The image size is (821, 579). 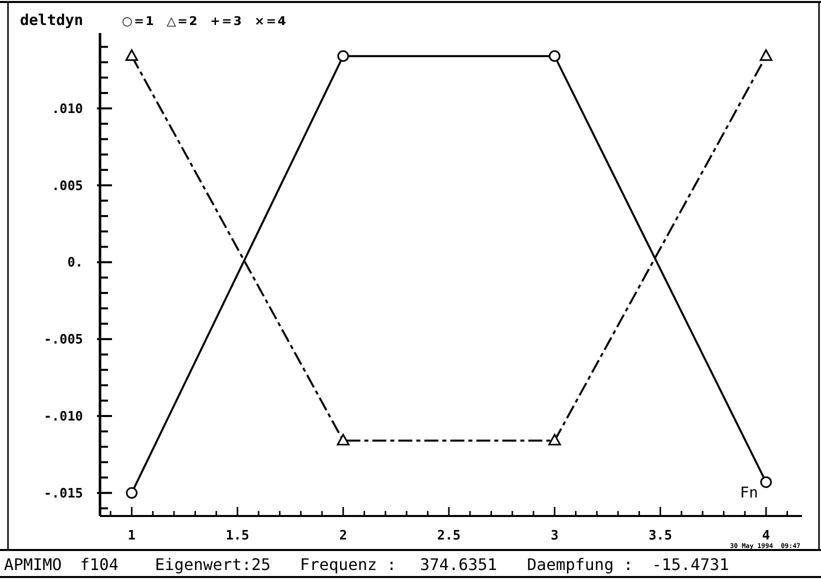 I want to click on y-tick-label: -.005, so click(x=63, y=340).